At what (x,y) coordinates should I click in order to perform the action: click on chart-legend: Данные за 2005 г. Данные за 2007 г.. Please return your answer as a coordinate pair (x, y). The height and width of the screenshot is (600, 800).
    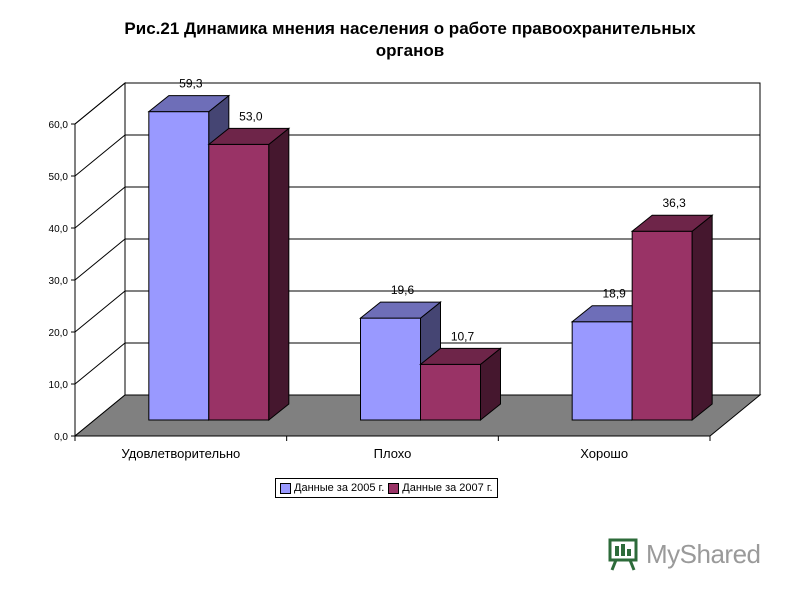
    Looking at the image, I should click on (386, 488).